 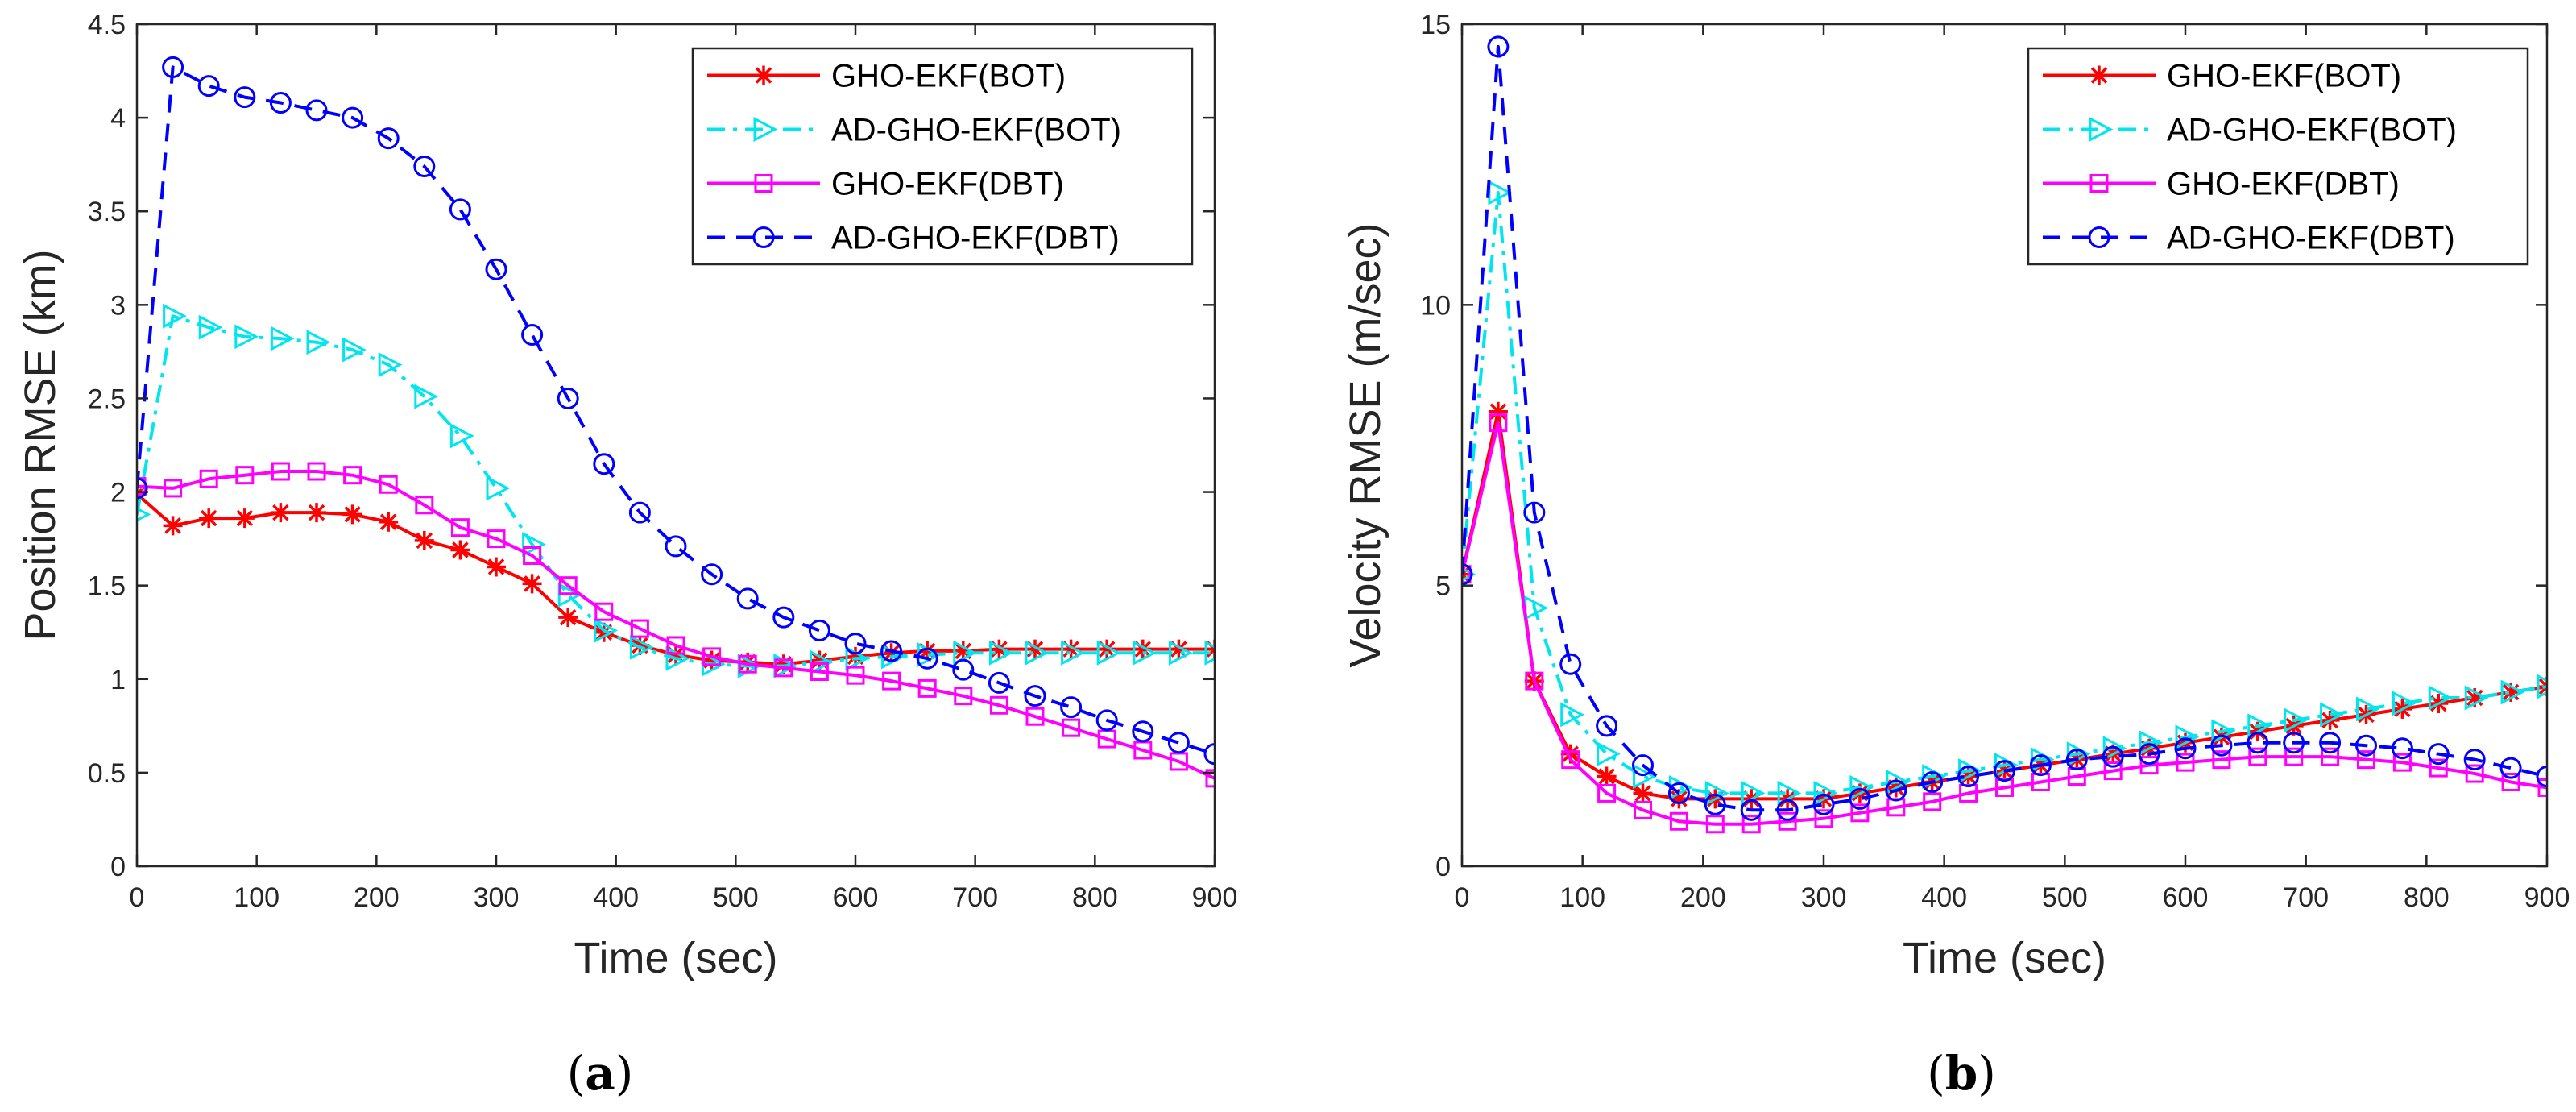 I want to click on panel-caption: (b), so click(x=1961, y=1073).